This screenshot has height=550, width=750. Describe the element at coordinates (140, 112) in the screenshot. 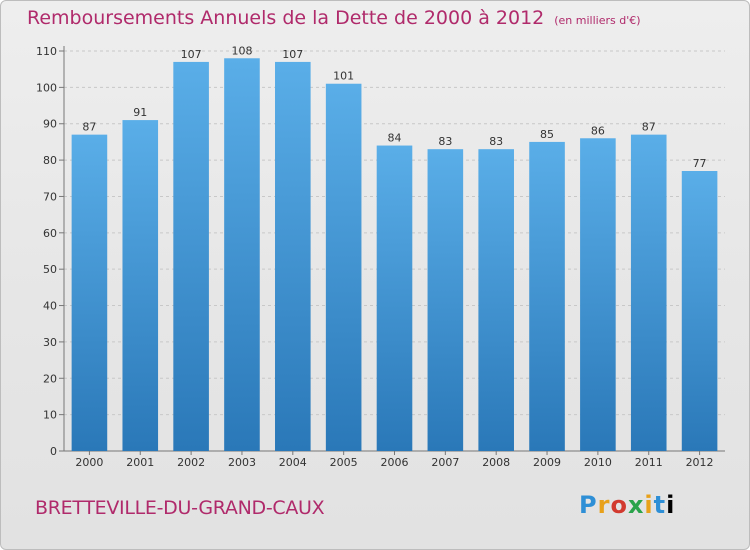

I see `data-label-2001: 91` at that location.